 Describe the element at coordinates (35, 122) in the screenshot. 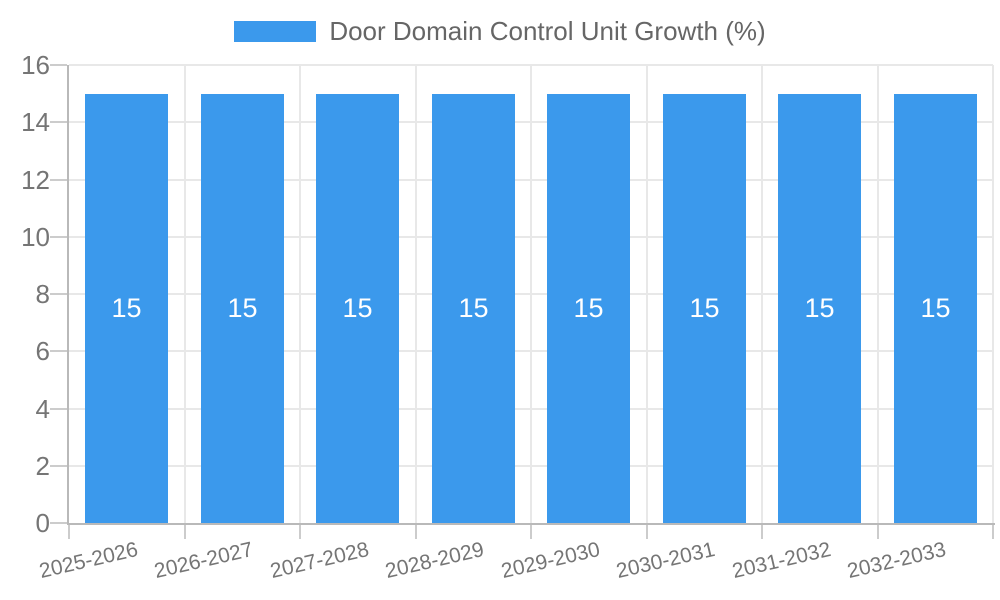

I see `y-tick-label: 14` at that location.